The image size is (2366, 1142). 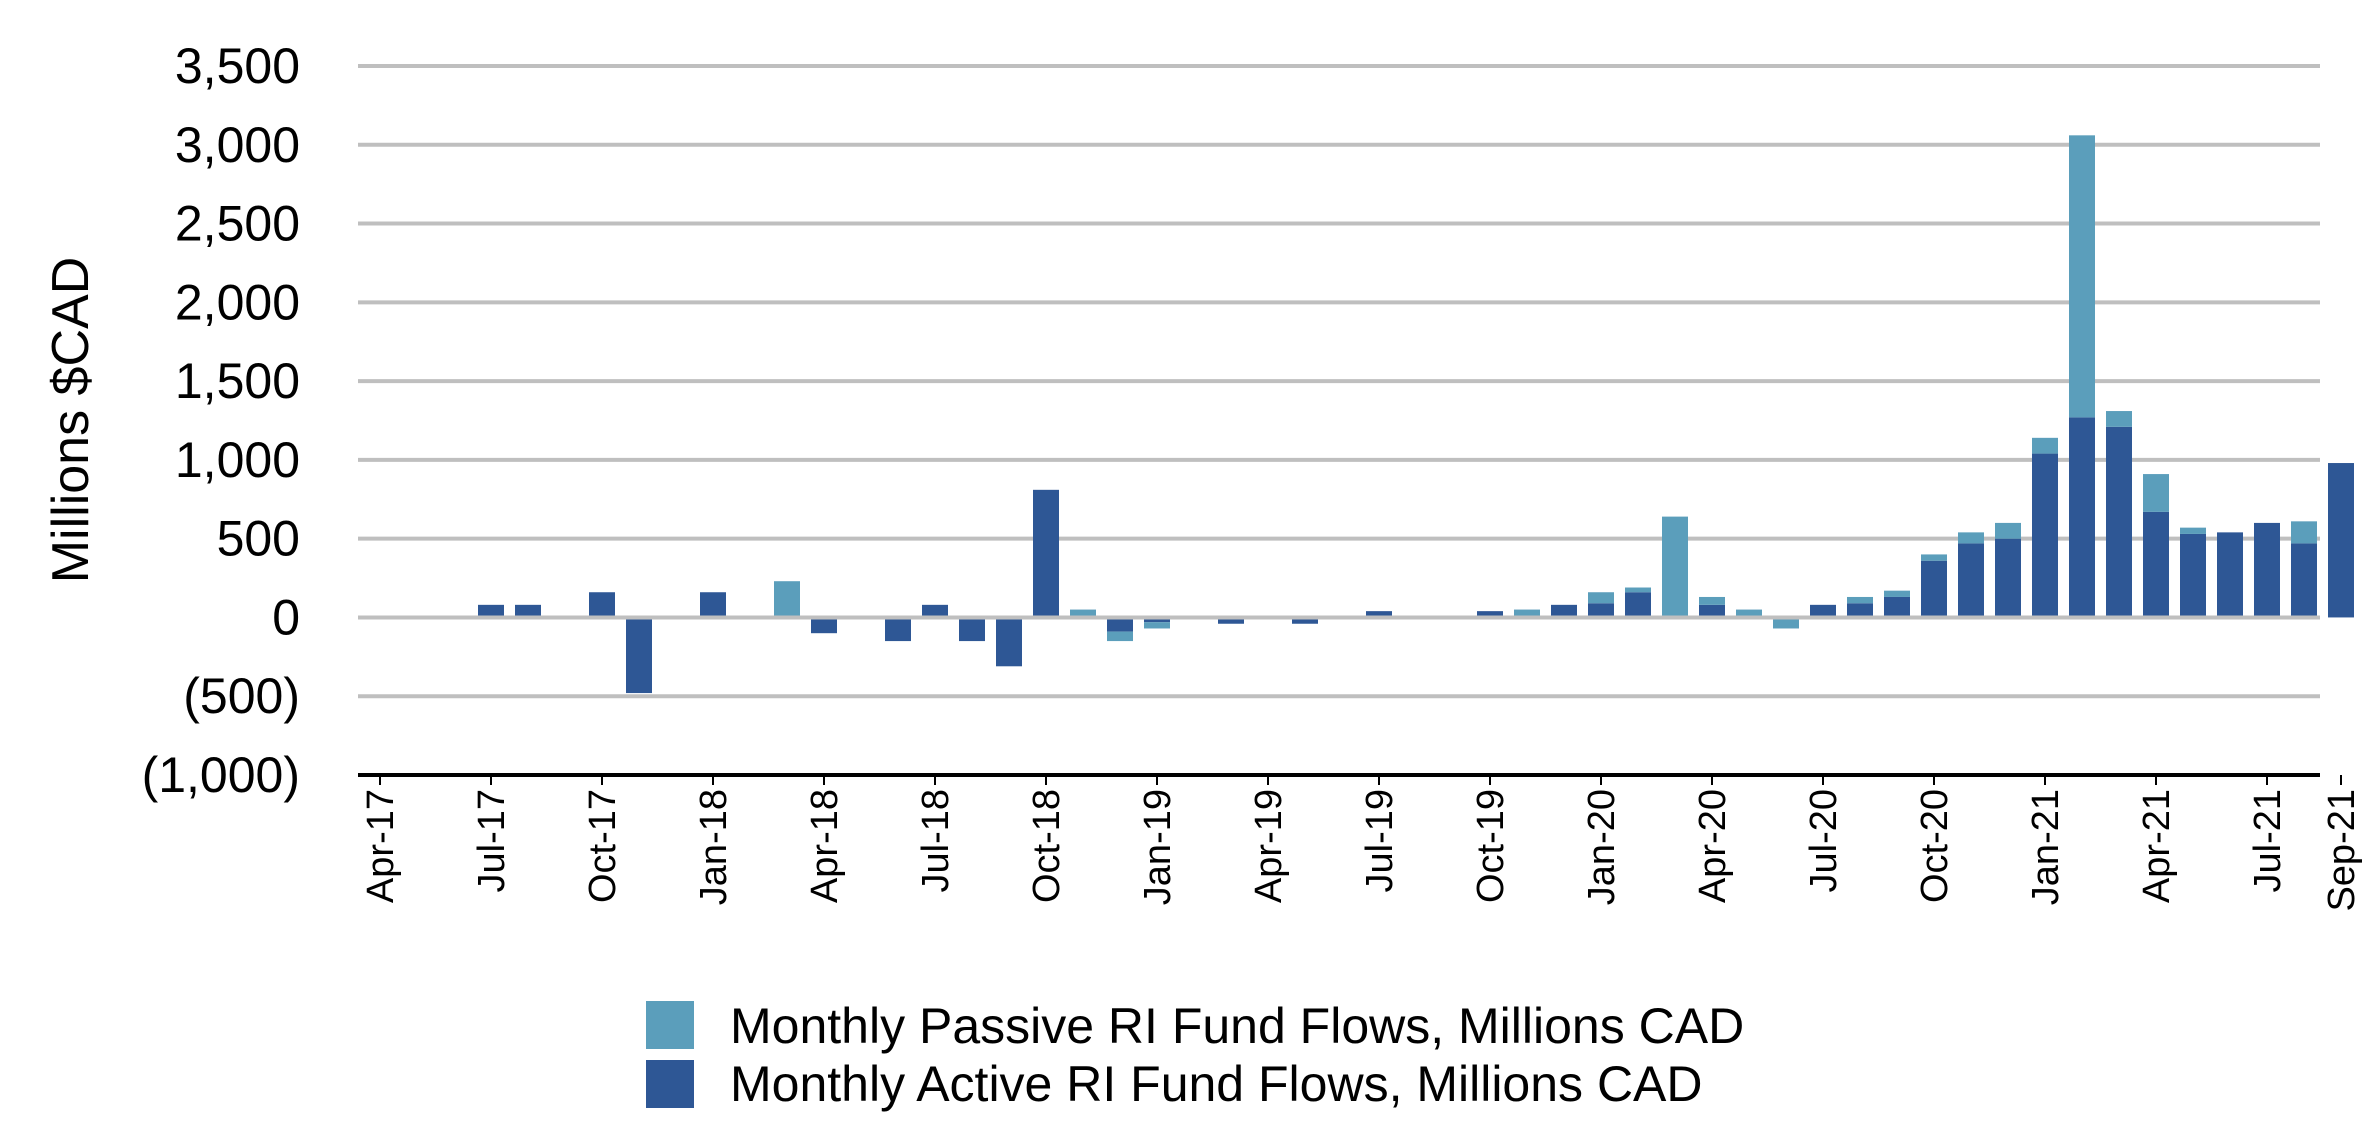 What do you see at coordinates (2157, 846) in the screenshot?
I see `x-tick-label: Apr-21` at bounding box center [2157, 846].